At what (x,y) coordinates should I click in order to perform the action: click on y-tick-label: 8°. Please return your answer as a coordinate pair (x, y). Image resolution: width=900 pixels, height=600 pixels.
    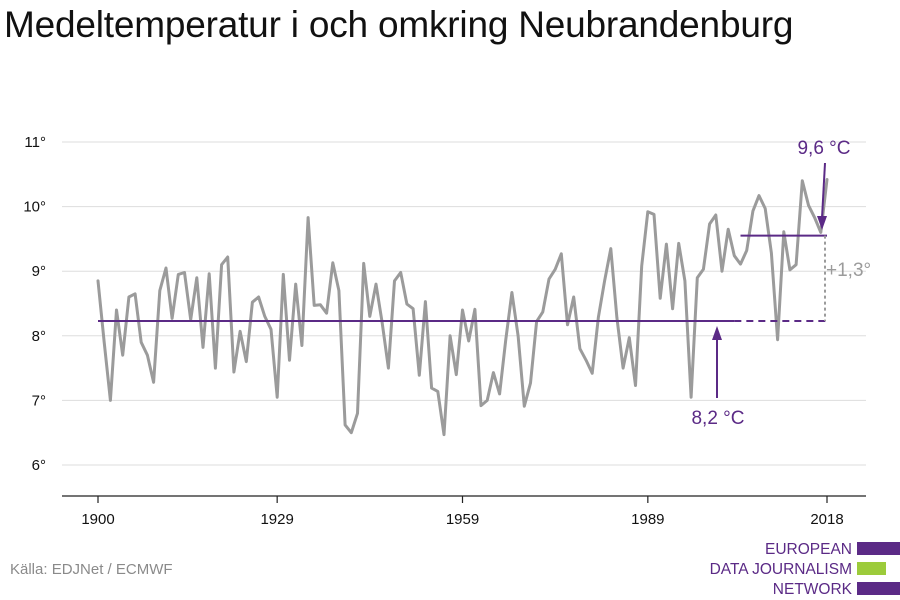
    Looking at the image, I should click on (39, 336).